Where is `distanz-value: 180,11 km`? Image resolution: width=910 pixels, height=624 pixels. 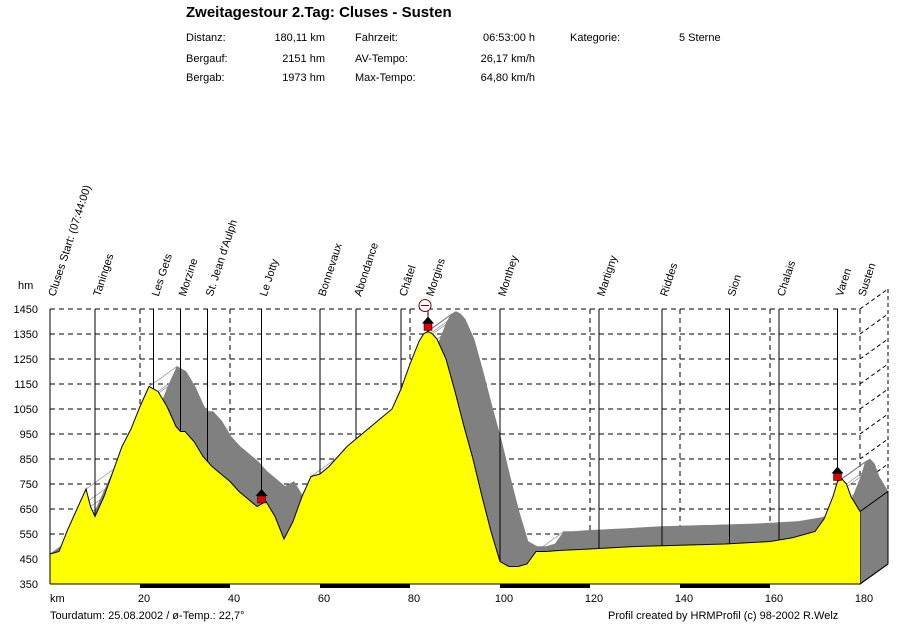
distanz-value: 180,11 km is located at coordinates (299, 38).